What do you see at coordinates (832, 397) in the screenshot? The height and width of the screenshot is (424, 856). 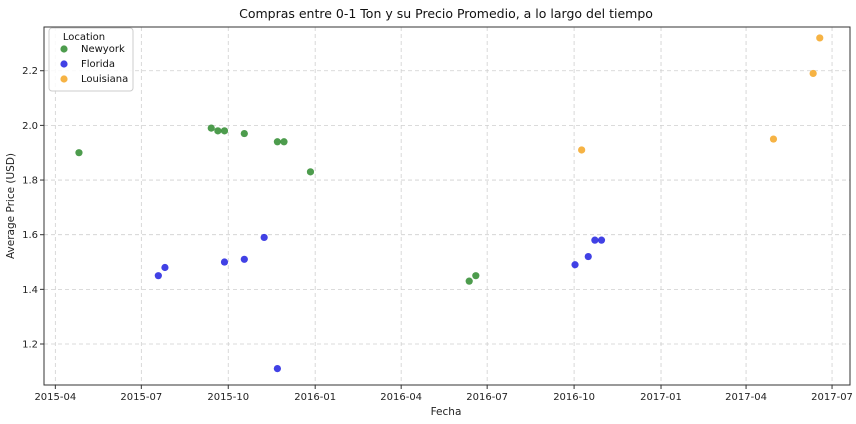 I see `x-tick-label: 2017-07` at bounding box center [832, 397].